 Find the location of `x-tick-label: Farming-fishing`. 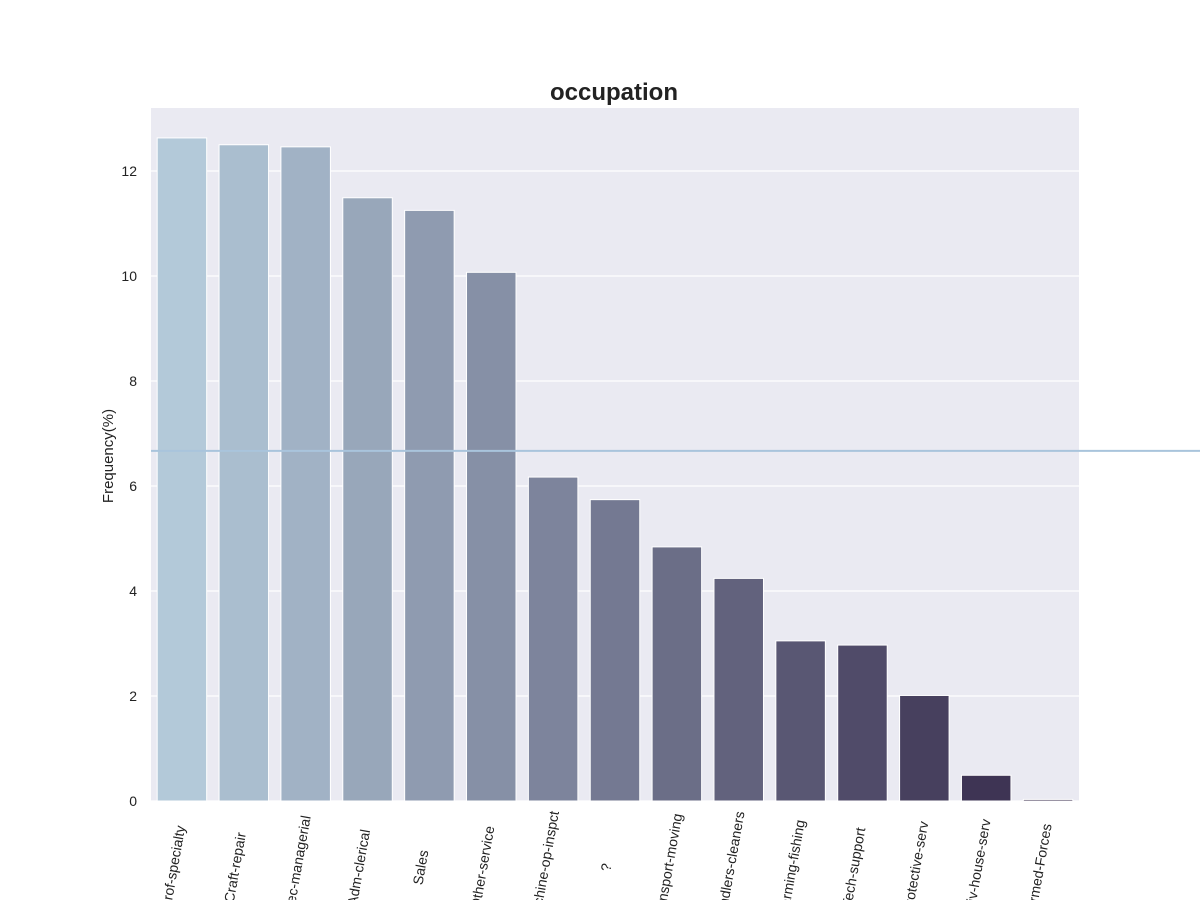

x-tick-label: Farming-fishing is located at coordinates (791, 859).